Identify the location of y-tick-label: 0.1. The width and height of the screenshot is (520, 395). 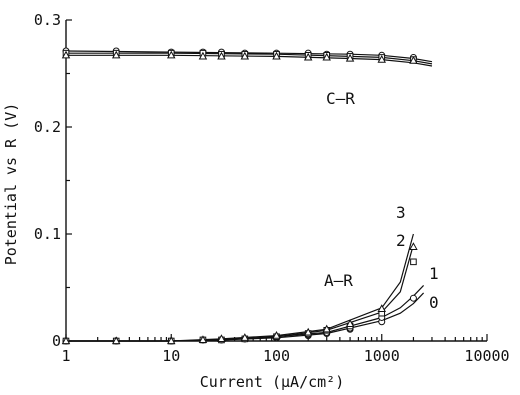
(47, 234).